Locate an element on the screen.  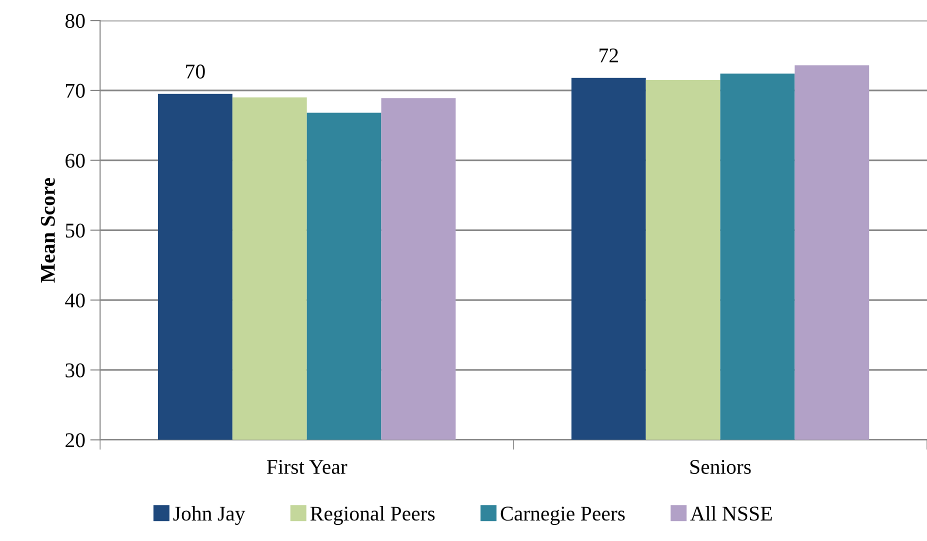
y-tick-label: 70 is located at coordinates (75, 91).